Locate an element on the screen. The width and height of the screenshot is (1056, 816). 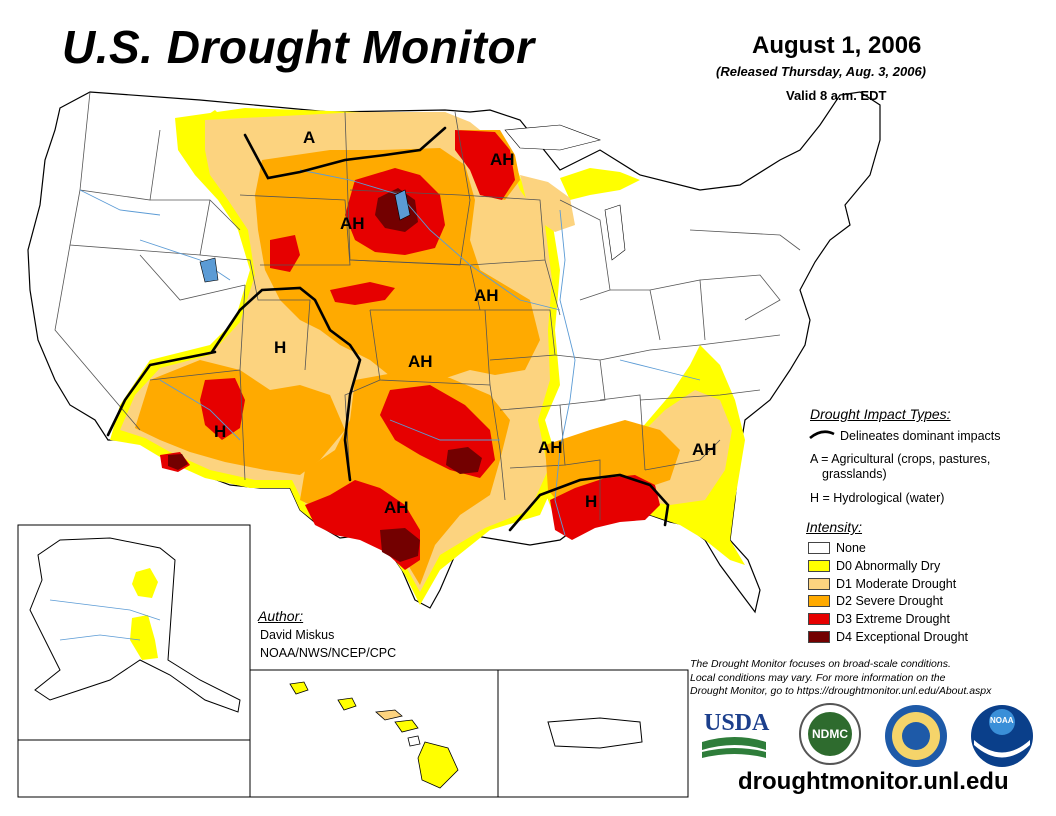
great-lakes is located at coordinates (412, 203).